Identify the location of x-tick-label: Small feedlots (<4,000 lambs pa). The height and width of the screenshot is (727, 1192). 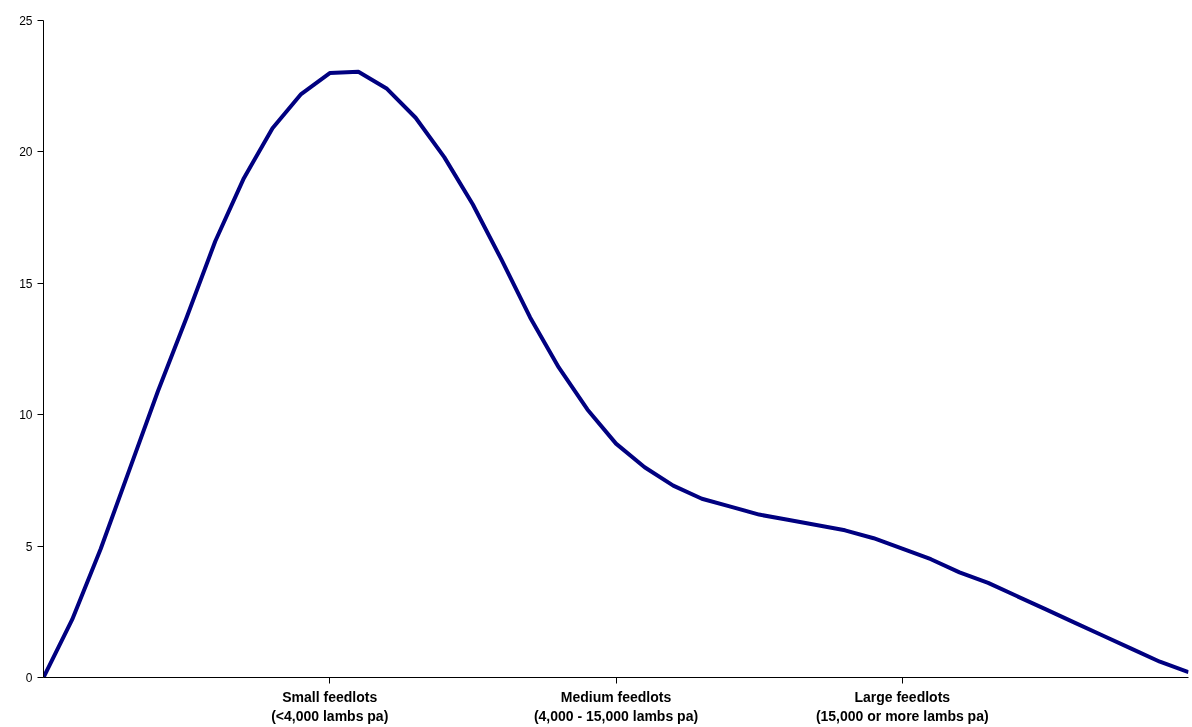
(330, 706).